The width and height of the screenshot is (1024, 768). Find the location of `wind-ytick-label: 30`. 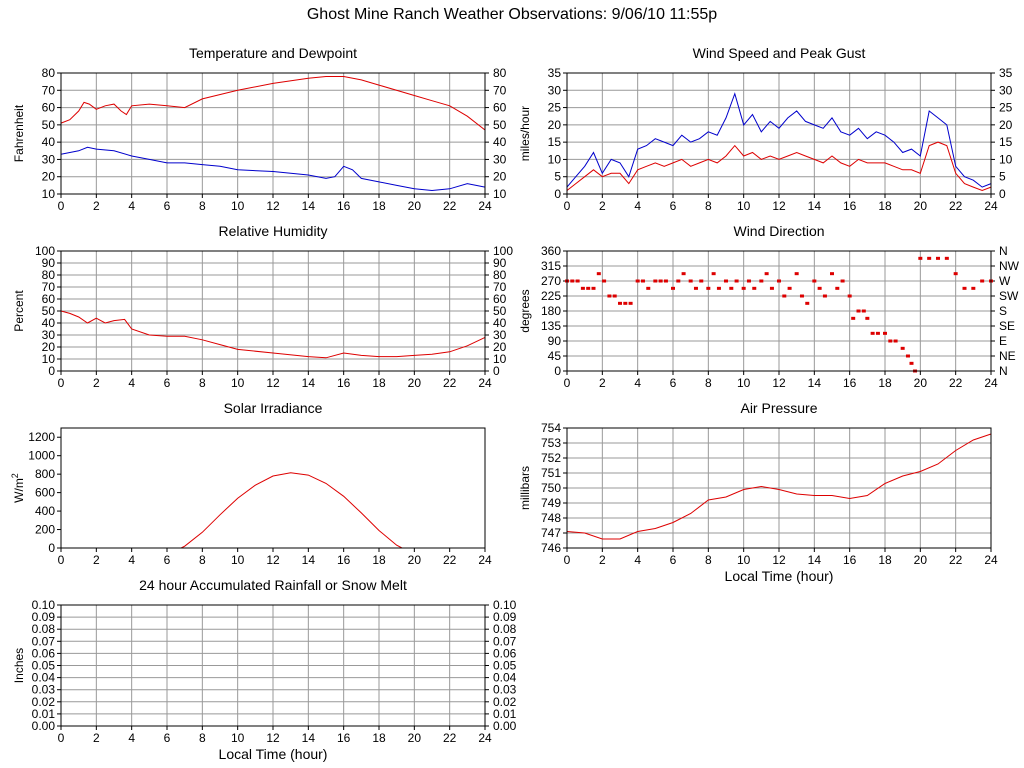

wind-ytick-label: 30 is located at coordinates (555, 90).